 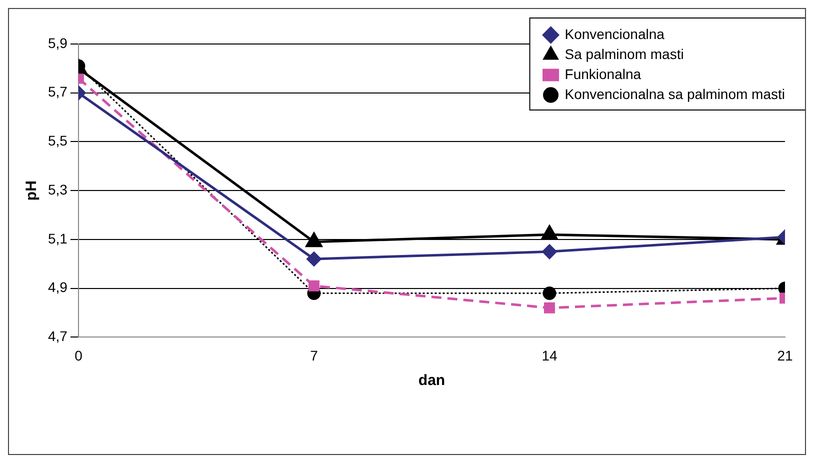 What do you see at coordinates (58, 238) in the screenshot?
I see `y-tick-label: 5,1` at bounding box center [58, 238].